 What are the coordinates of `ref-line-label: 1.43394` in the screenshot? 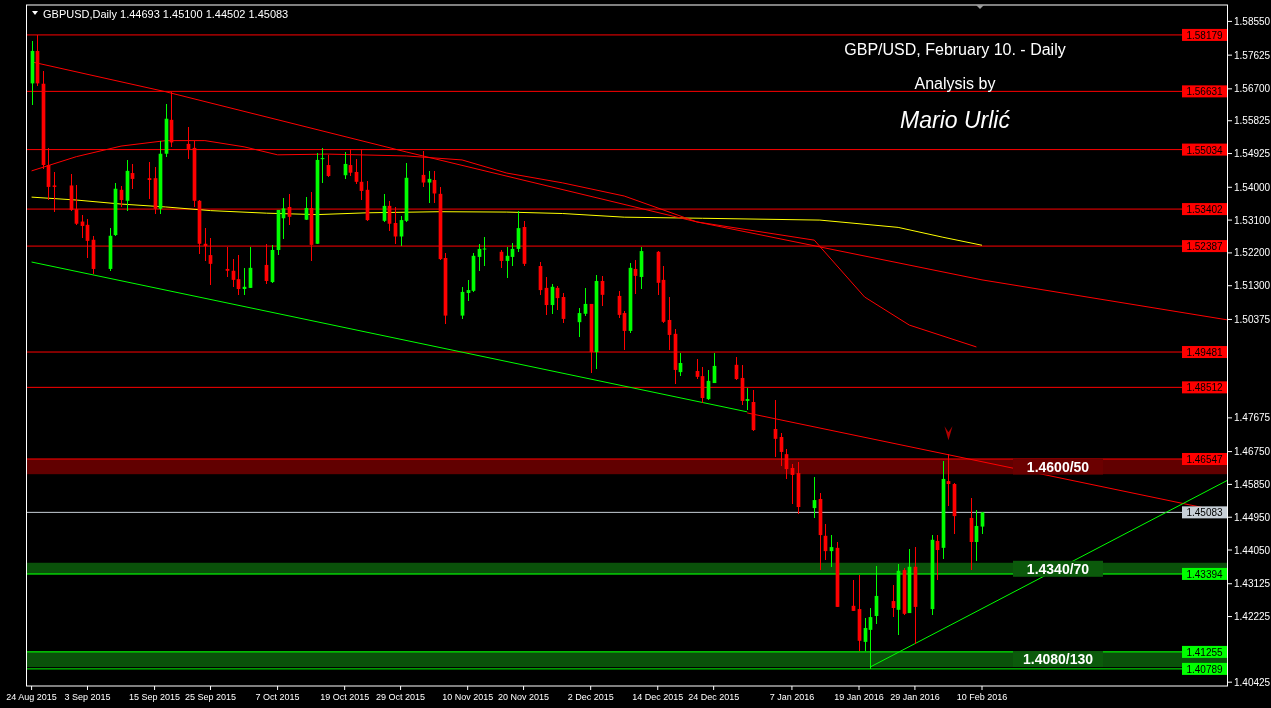 It's located at (1205, 574).